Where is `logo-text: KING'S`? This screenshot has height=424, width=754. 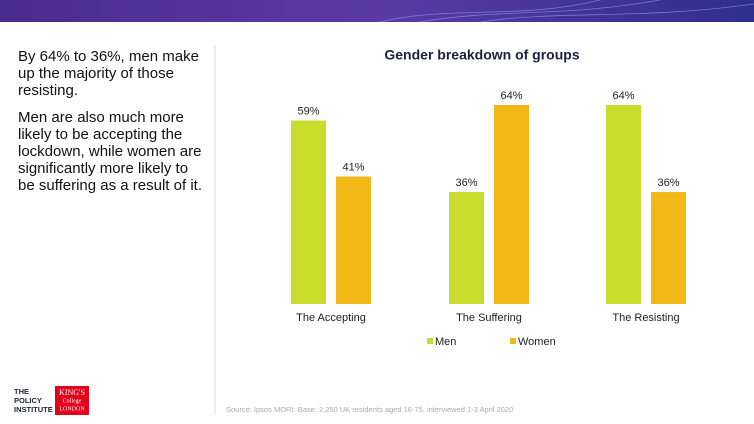 logo-text: KING'S is located at coordinates (72, 392).